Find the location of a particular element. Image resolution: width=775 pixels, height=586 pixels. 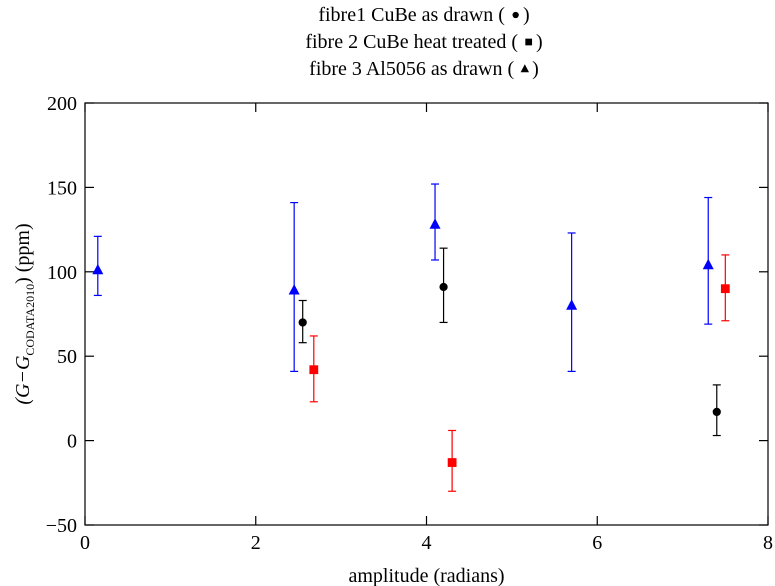

y-tick-label: 100 is located at coordinates (62, 273).